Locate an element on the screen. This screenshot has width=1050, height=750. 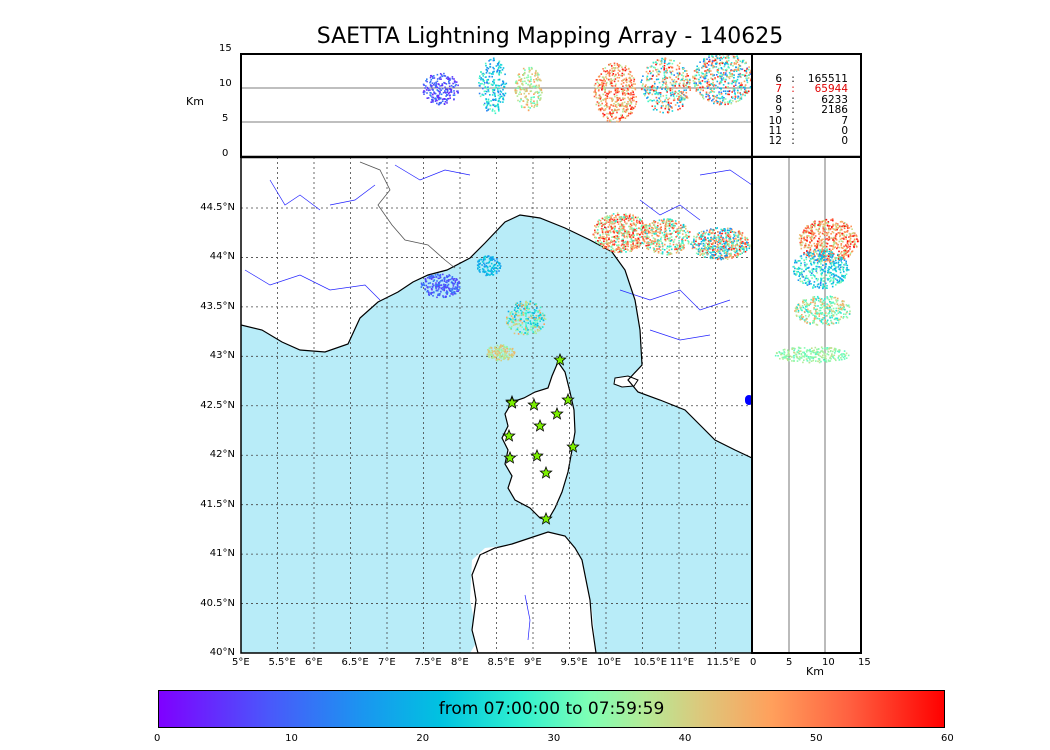
colorbar-tick-label: 0 is located at coordinates (157, 738).